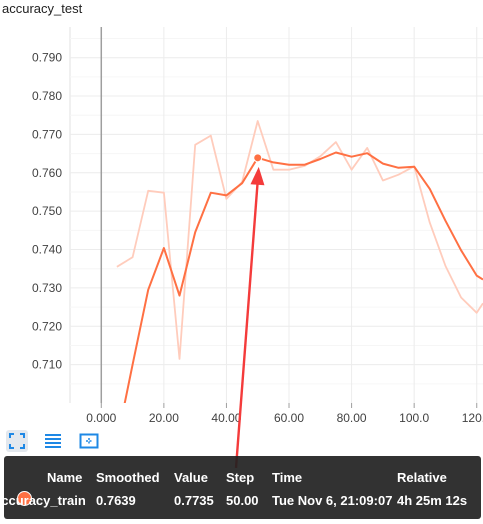 The width and height of the screenshot is (483, 524). What do you see at coordinates (47, 326) in the screenshot?
I see `y-tick-label: 0.720` at bounding box center [47, 326].